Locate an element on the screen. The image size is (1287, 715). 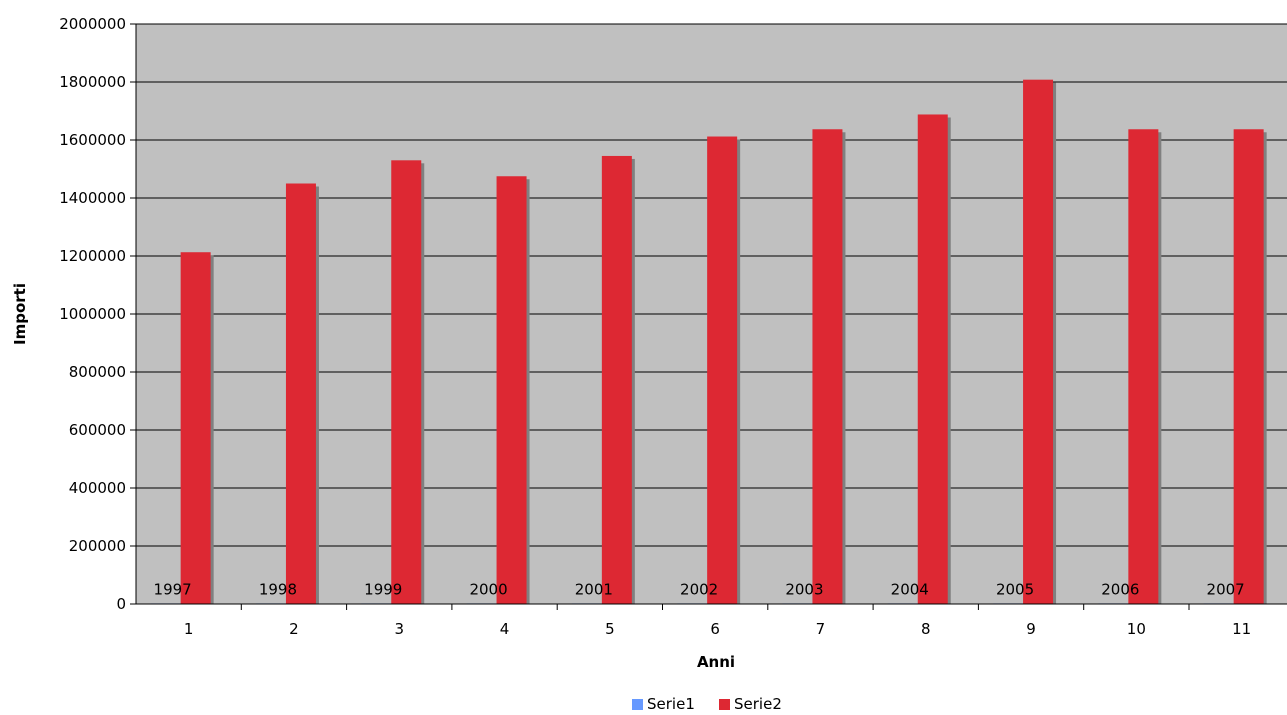
y-tick-label: 400000 is located at coordinates (97, 488).